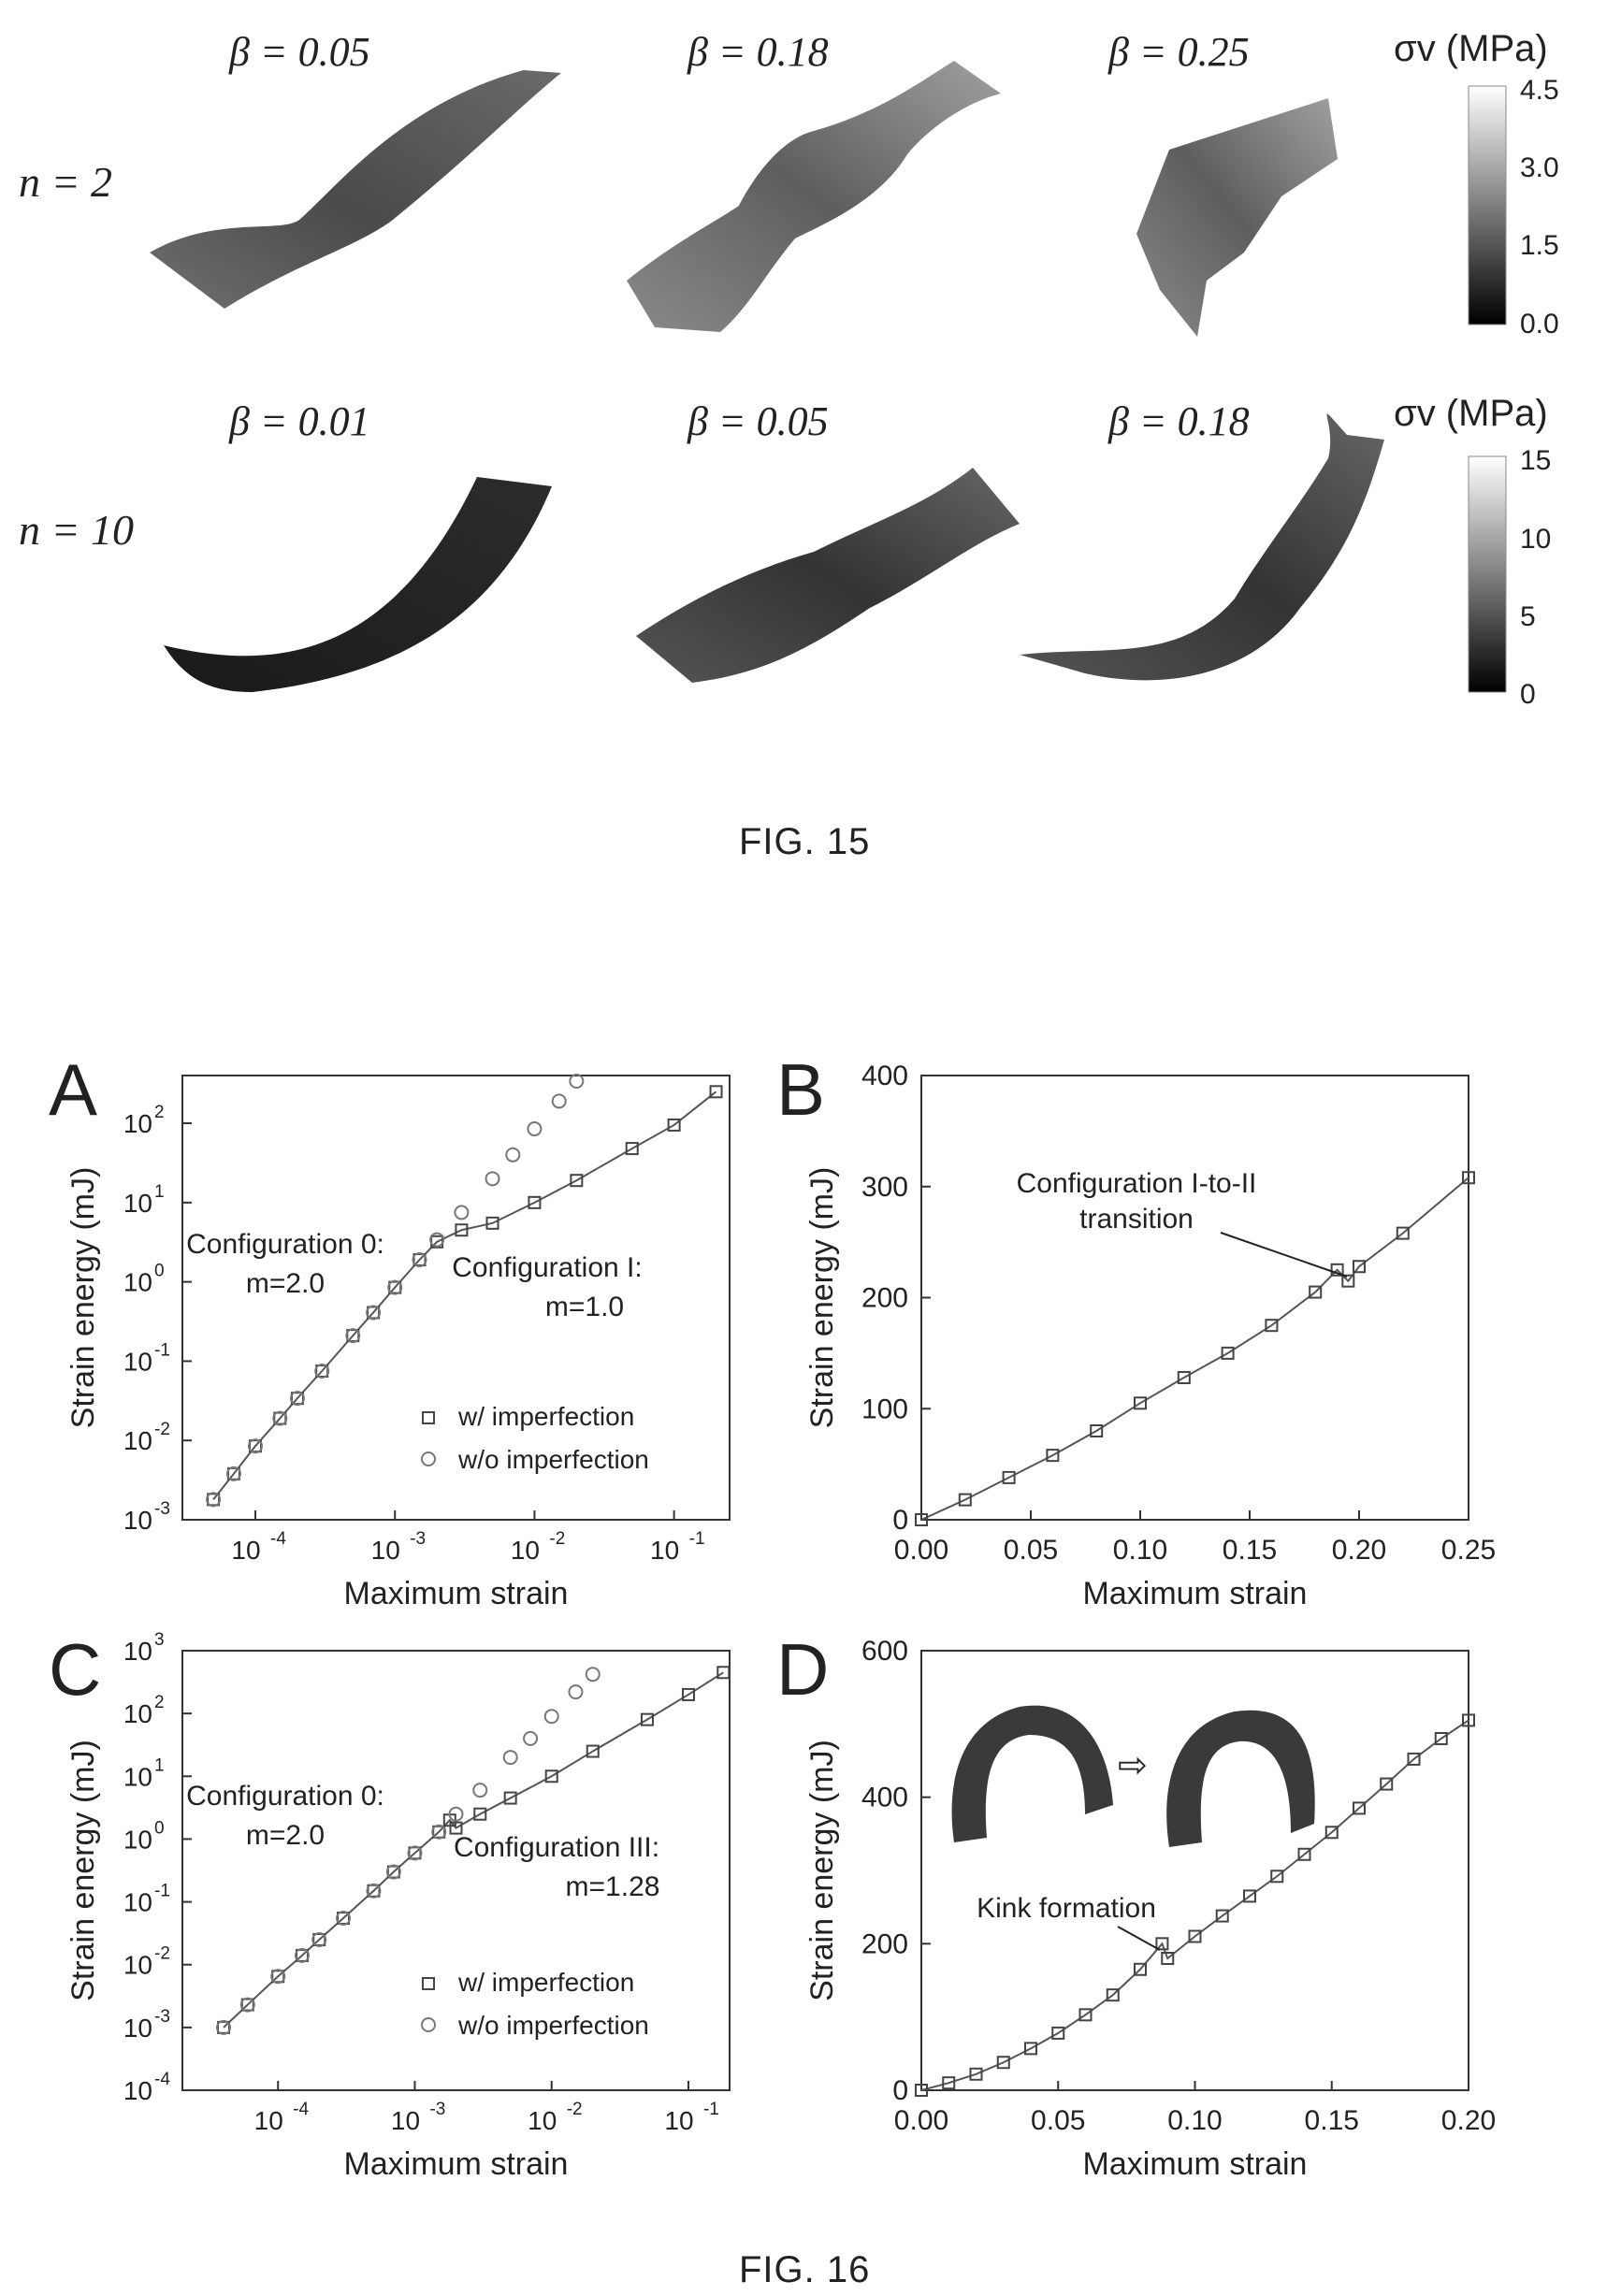  What do you see at coordinates (1536, 460) in the screenshot?
I see `colorbar-2-tick: 15` at bounding box center [1536, 460].